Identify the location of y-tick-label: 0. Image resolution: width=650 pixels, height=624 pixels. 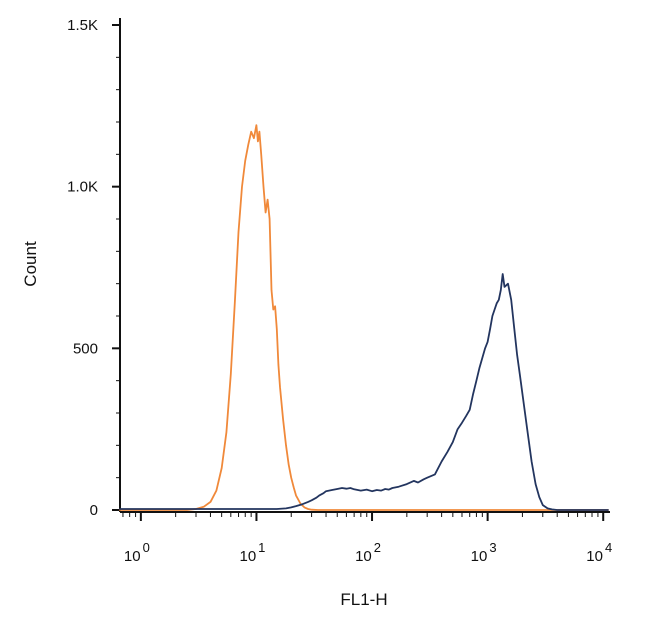
(94, 510).